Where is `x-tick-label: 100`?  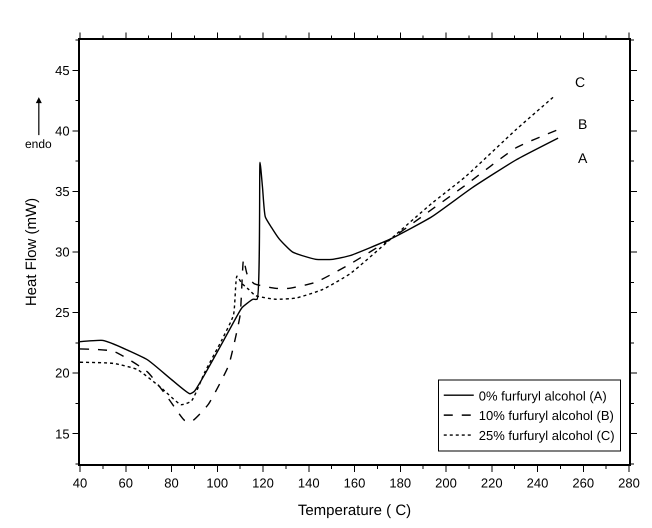
x-tick-label: 100 is located at coordinates (217, 482).